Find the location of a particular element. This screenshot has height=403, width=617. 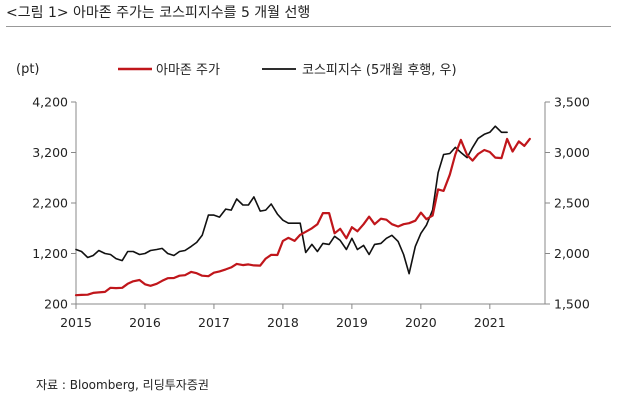

left-y-tick-label: 200 is located at coordinates (56, 304).